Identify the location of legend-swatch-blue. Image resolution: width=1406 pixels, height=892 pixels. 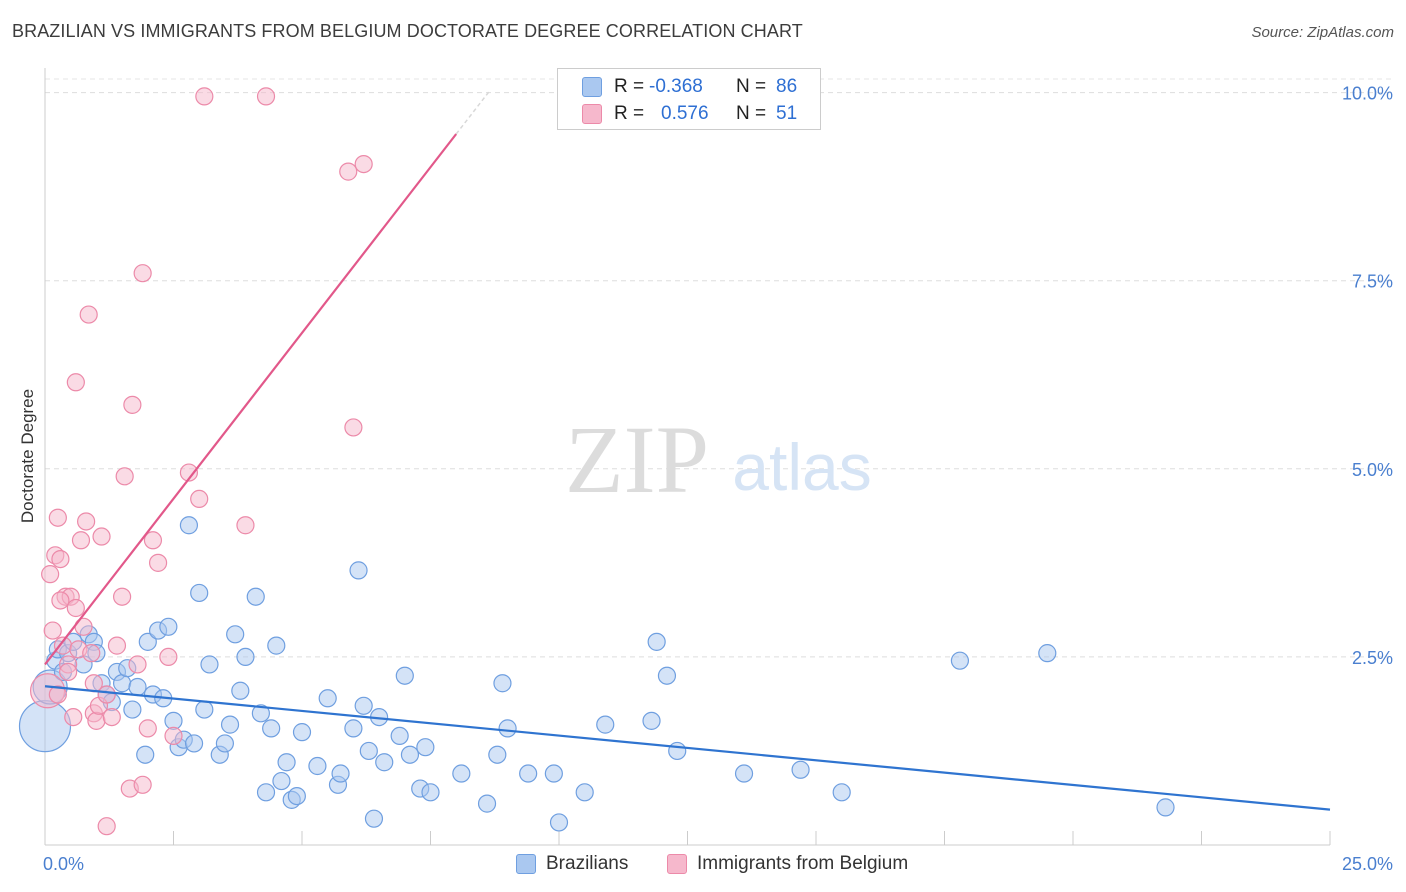
(592, 87).